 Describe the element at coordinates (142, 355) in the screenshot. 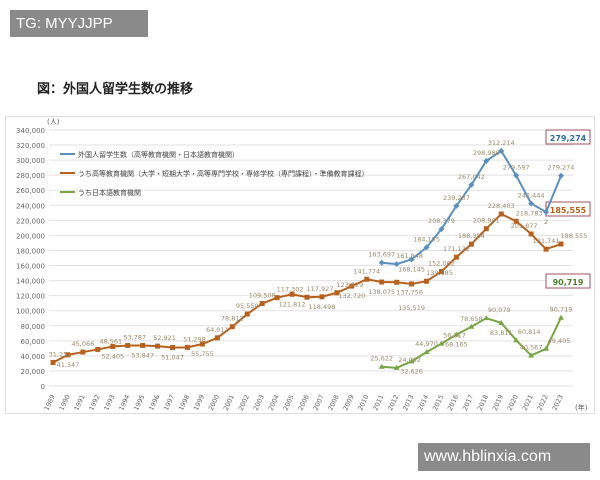

I see `data-label: 53,847` at that location.